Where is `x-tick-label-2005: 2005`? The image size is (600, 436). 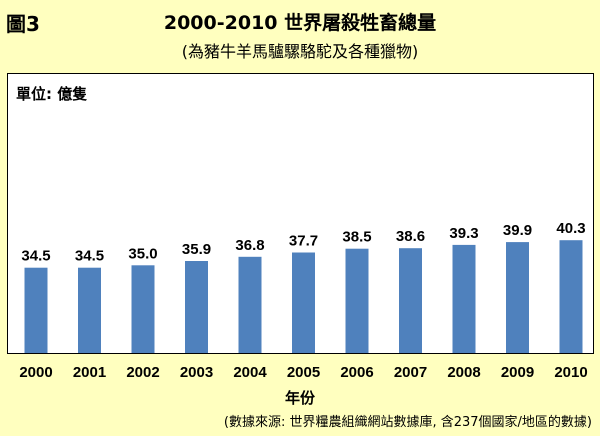 x-tick-label-2005: 2005 is located at coordinates (303, 372).